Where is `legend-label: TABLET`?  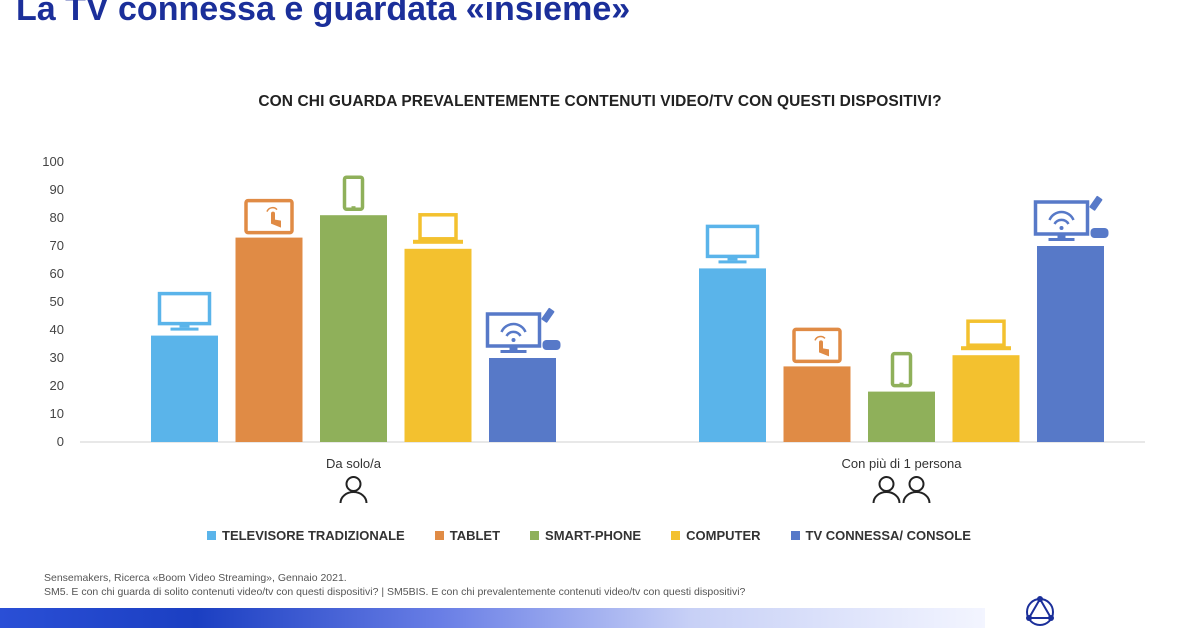
legend-label: TABLET is located at coordinates (475, 535).